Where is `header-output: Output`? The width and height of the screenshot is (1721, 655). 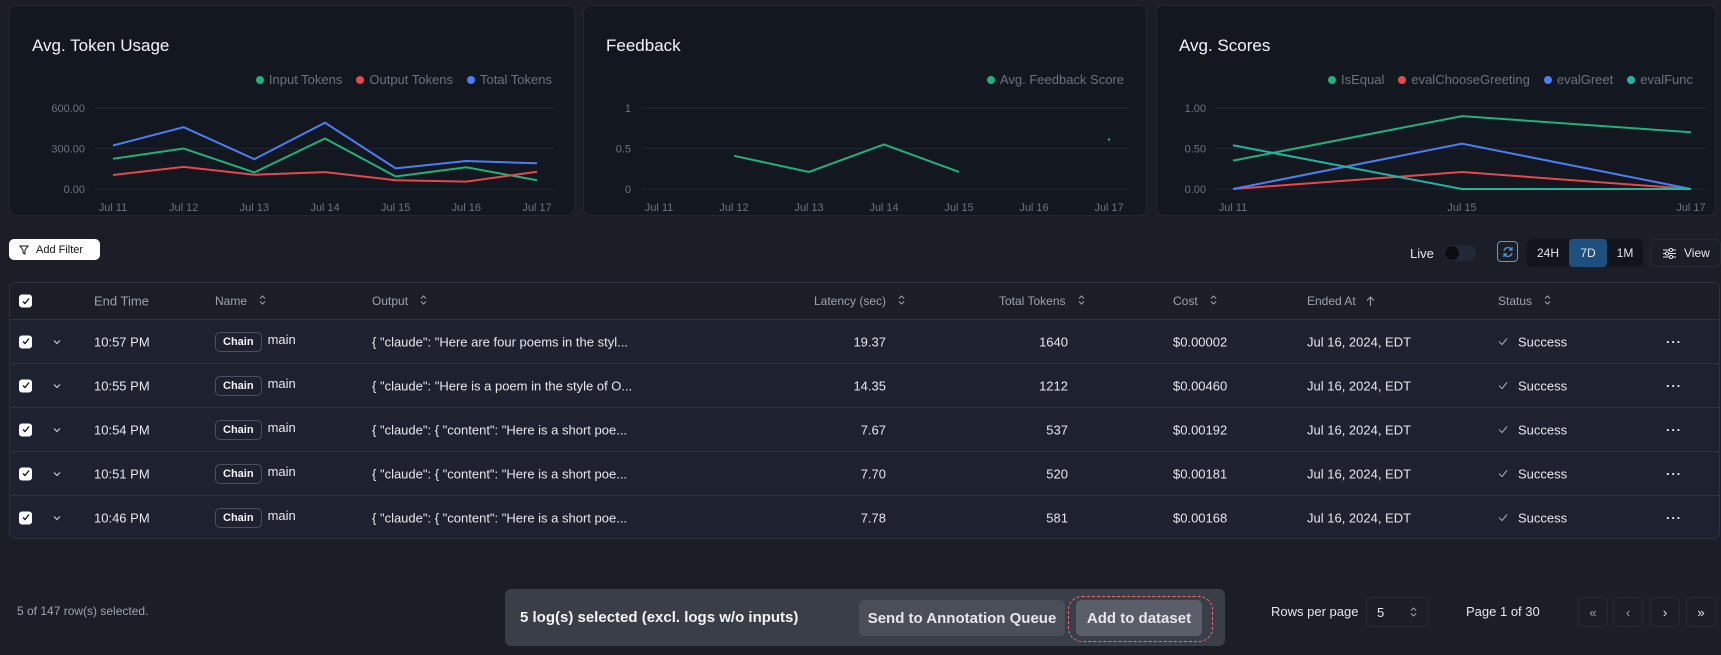
header-output: Output is located at coordinates (399, 301).